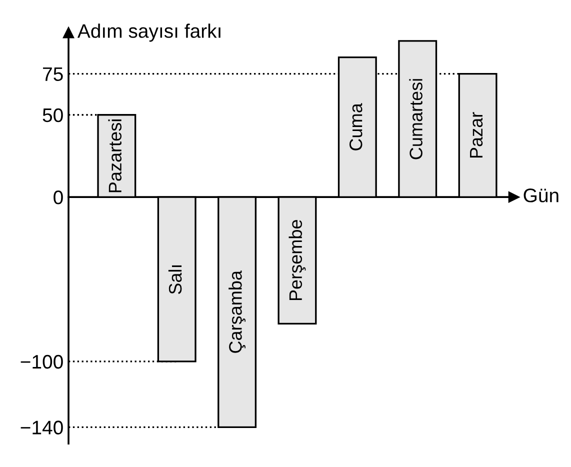 This screenshot has height=467, width=571. What do you see at coordinates (476, 135) in the screenshot?
I see `x-tick-label: Pazar` at bounding box center [476, 135].